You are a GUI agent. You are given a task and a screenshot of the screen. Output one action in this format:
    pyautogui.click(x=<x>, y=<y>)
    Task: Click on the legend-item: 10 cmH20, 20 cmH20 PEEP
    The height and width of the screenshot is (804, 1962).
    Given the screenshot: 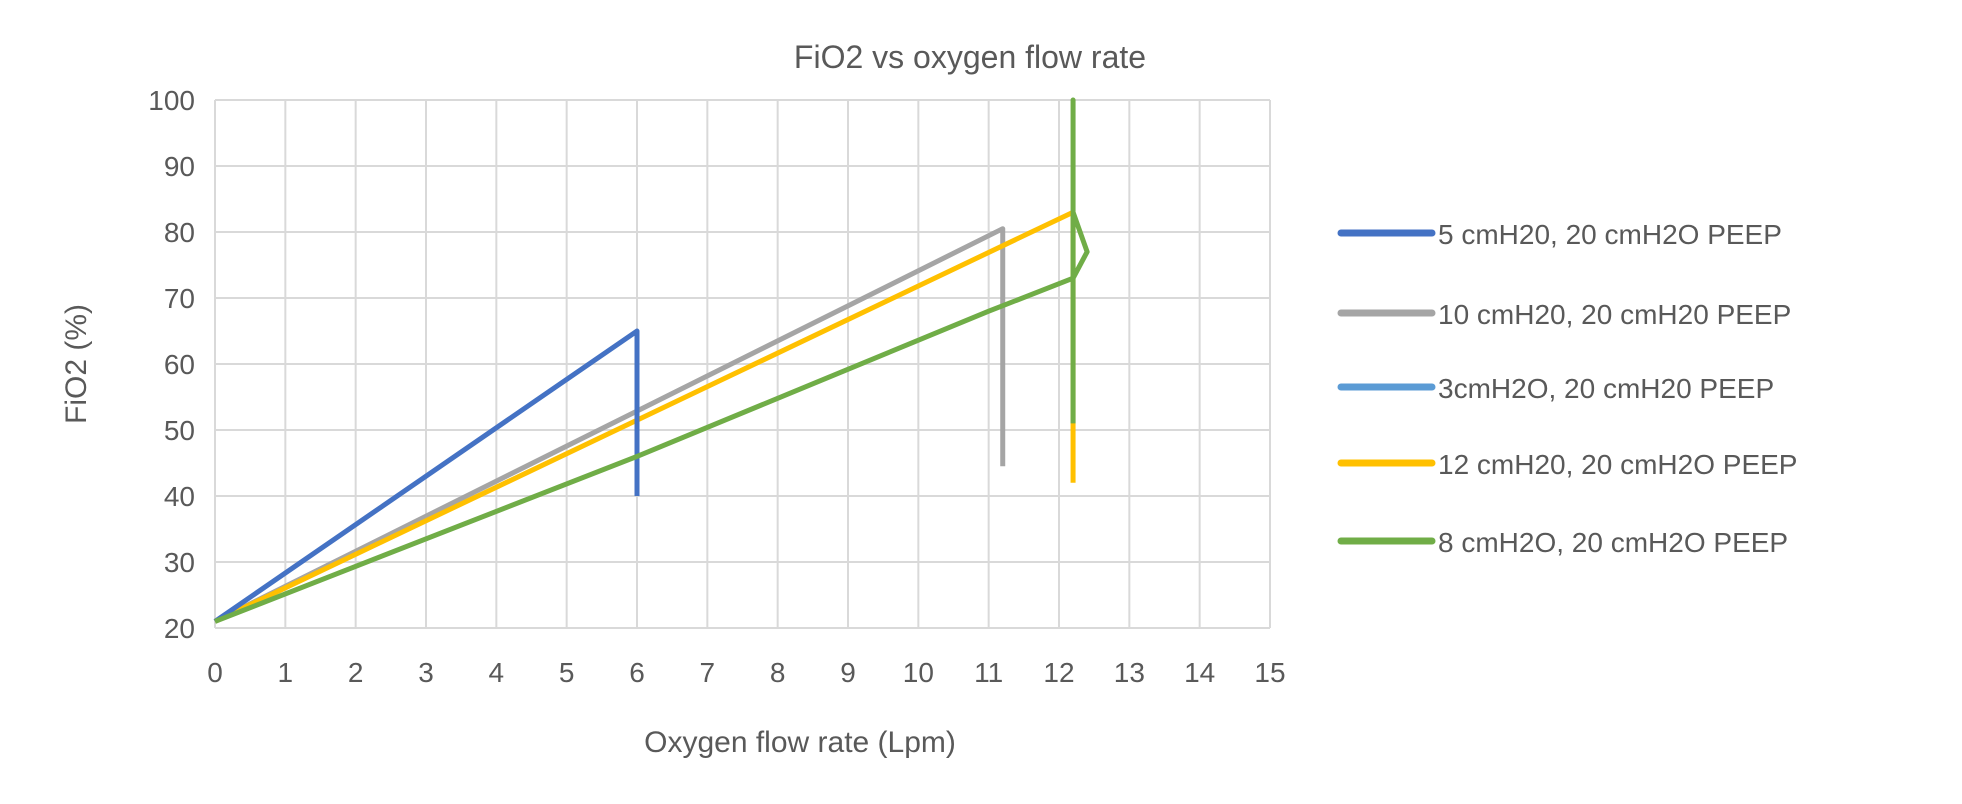 What is the action you would take?
    pyautogui.click(x=1564, y=314)
    